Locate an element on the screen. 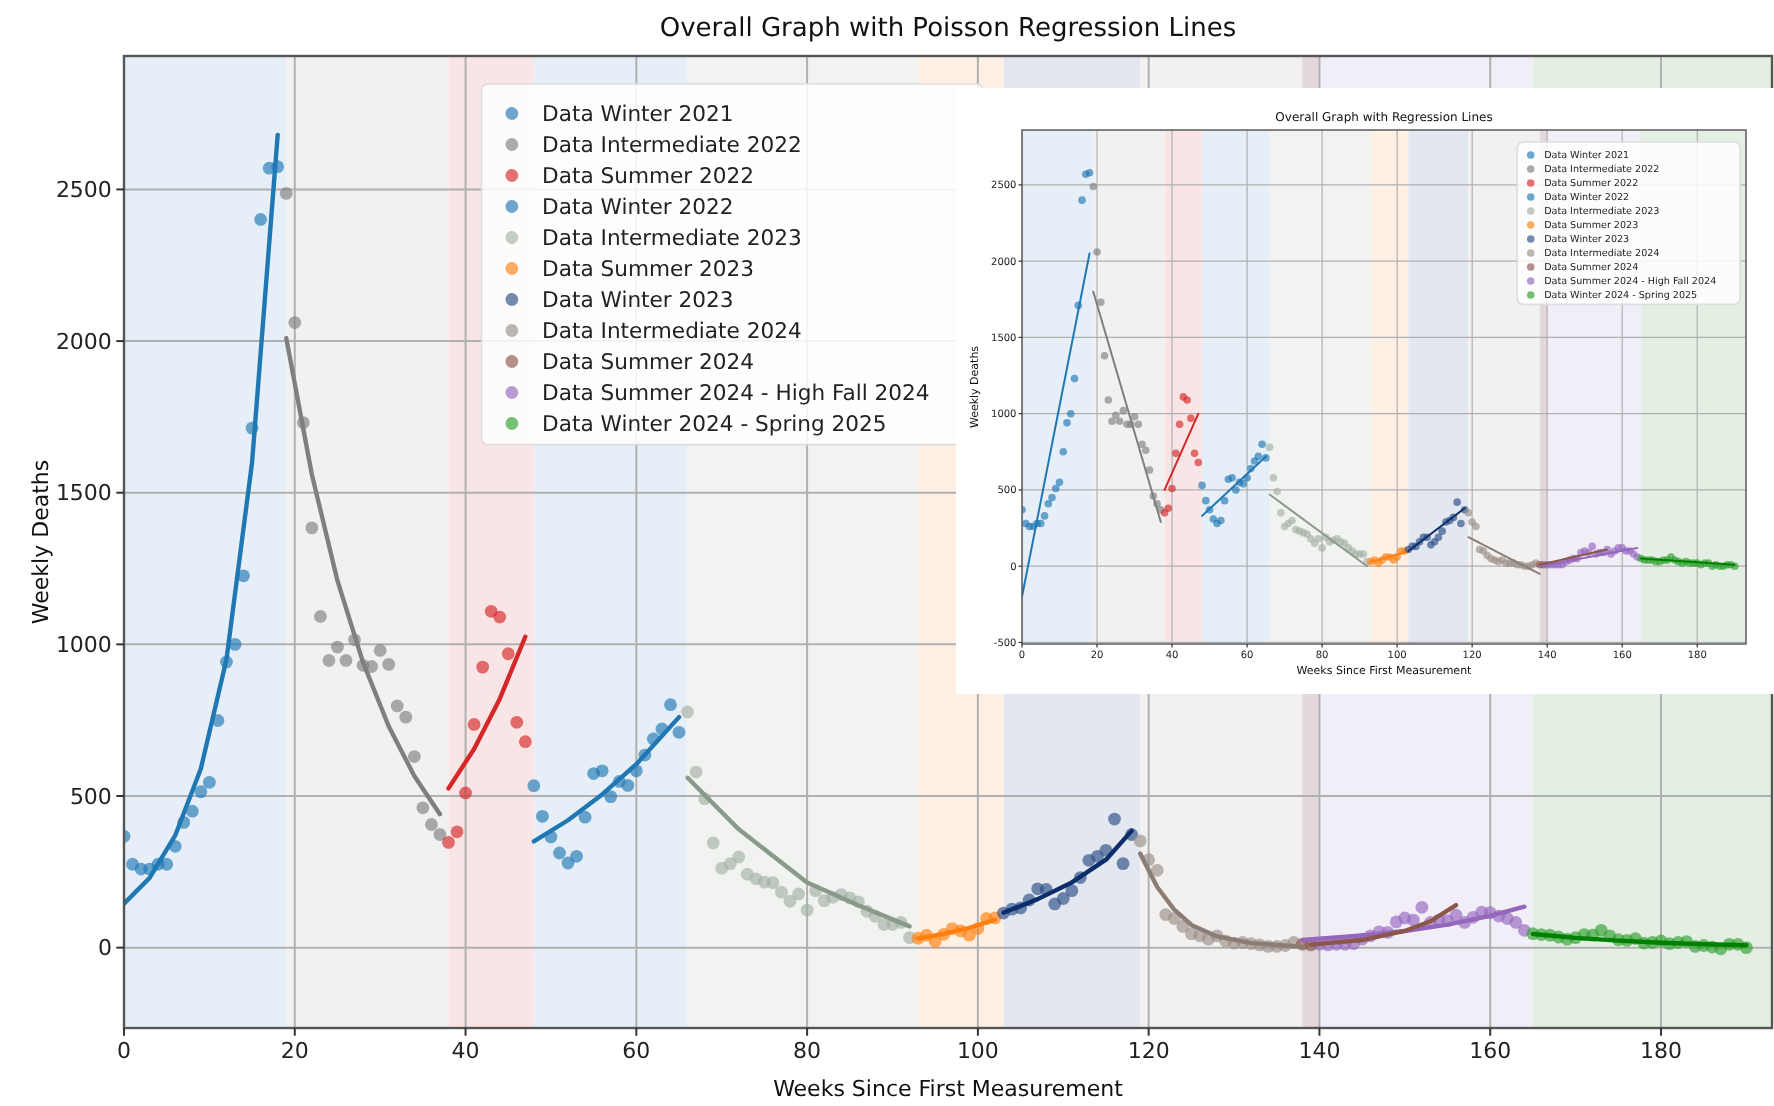  legend-label: Data Intermediate 2024 is located at coordinates (672, 331).